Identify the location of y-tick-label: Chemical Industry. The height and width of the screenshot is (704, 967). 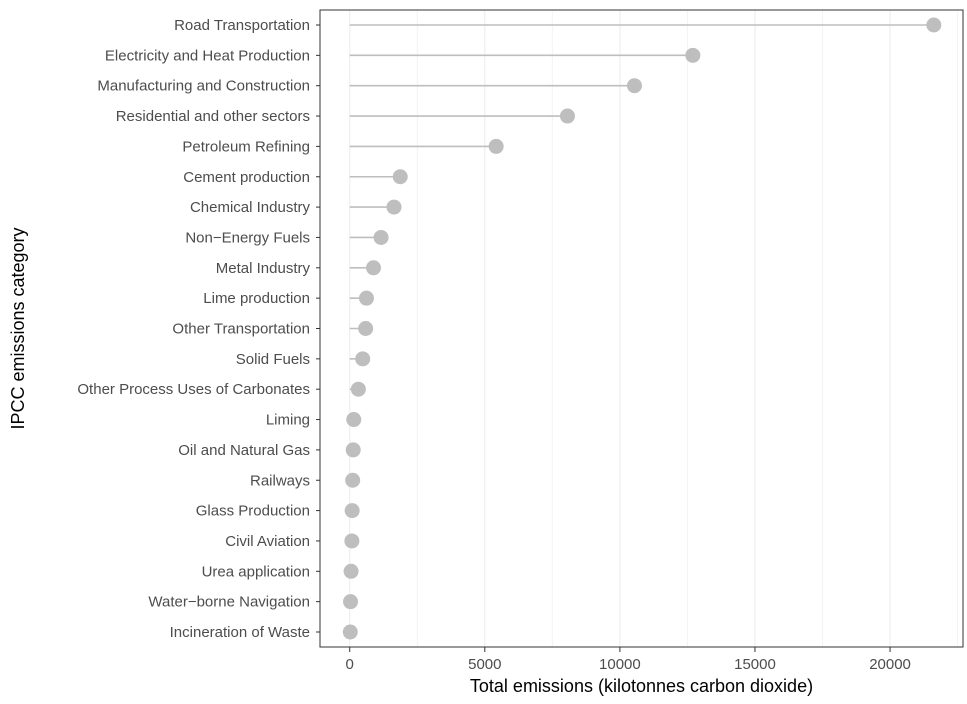
(250, 207).